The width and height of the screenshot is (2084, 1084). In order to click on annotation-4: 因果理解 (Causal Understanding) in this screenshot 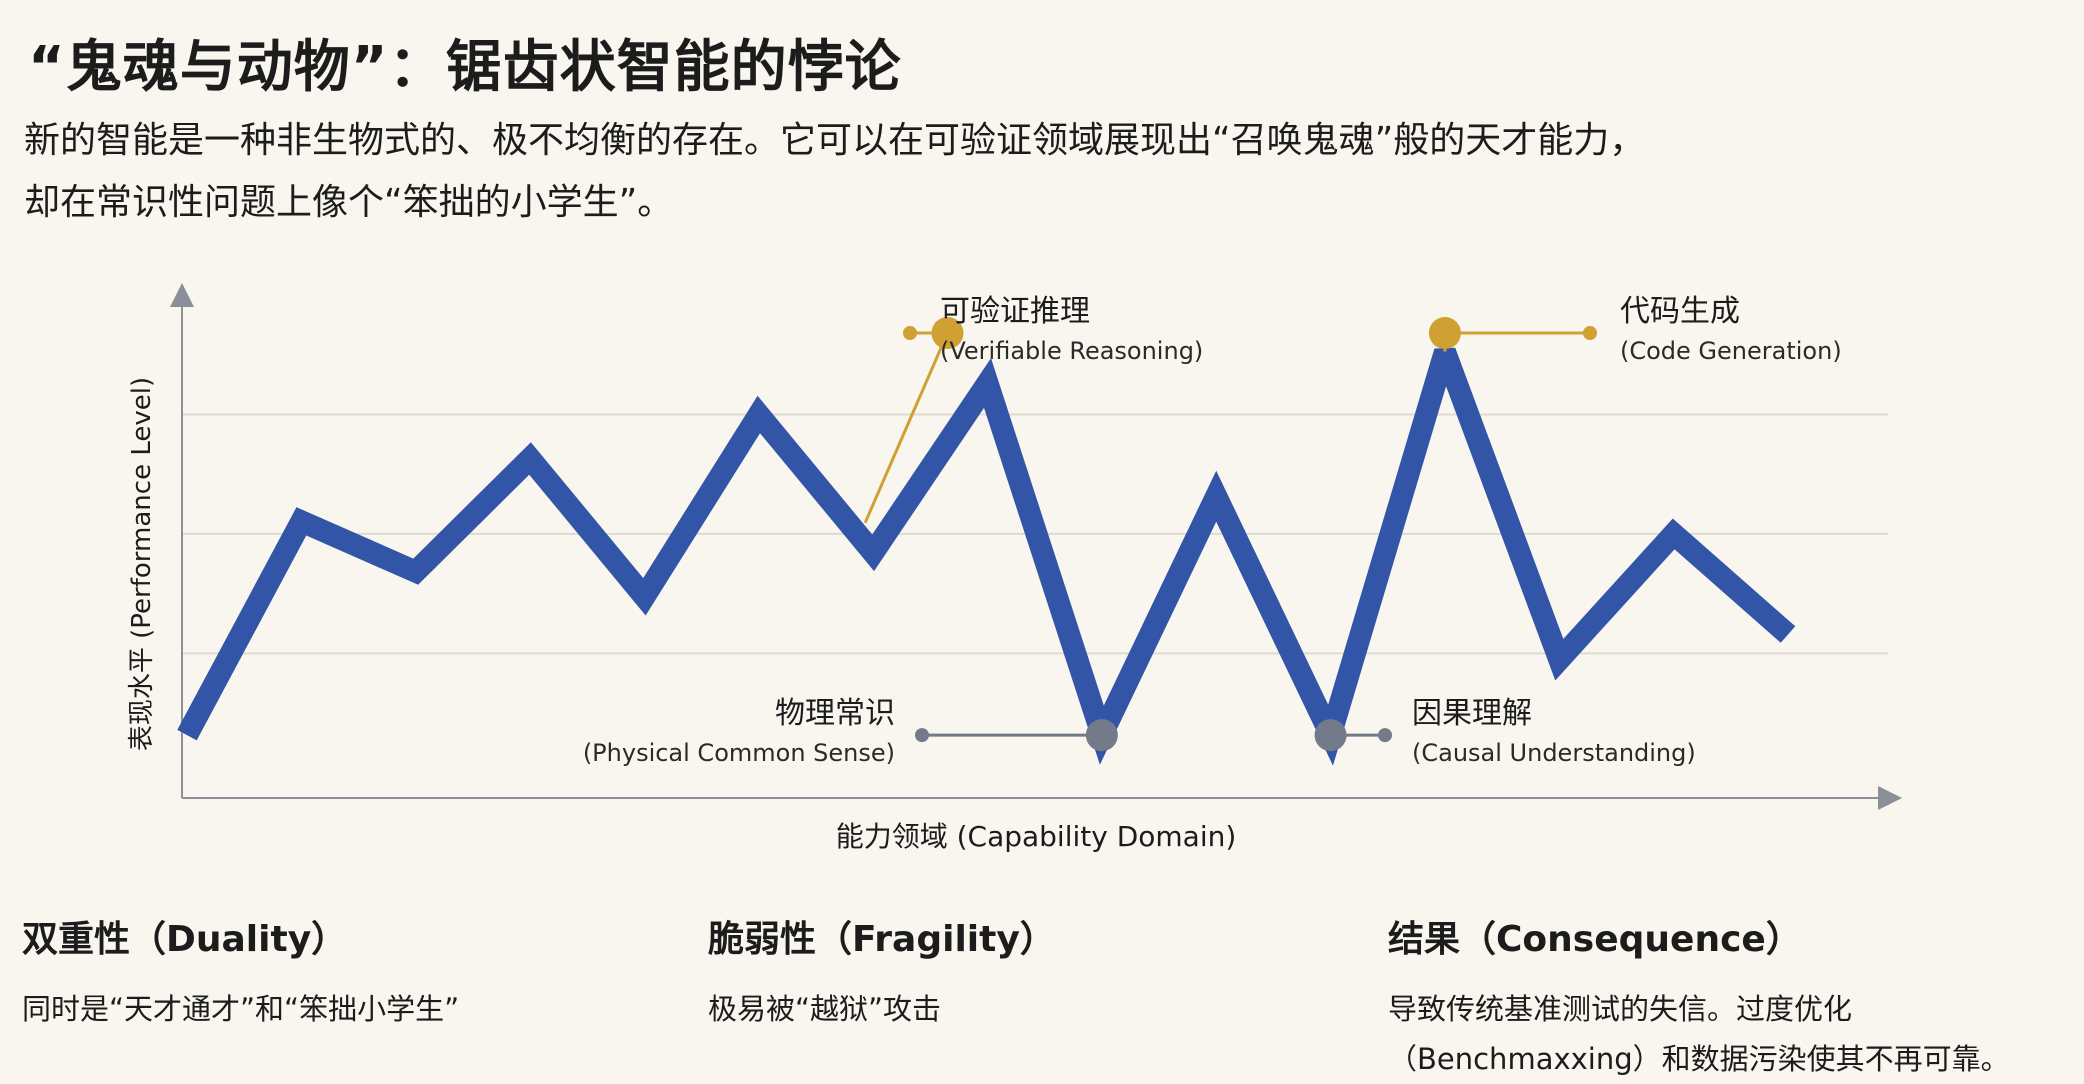, I will do `click(1505, 731)`.